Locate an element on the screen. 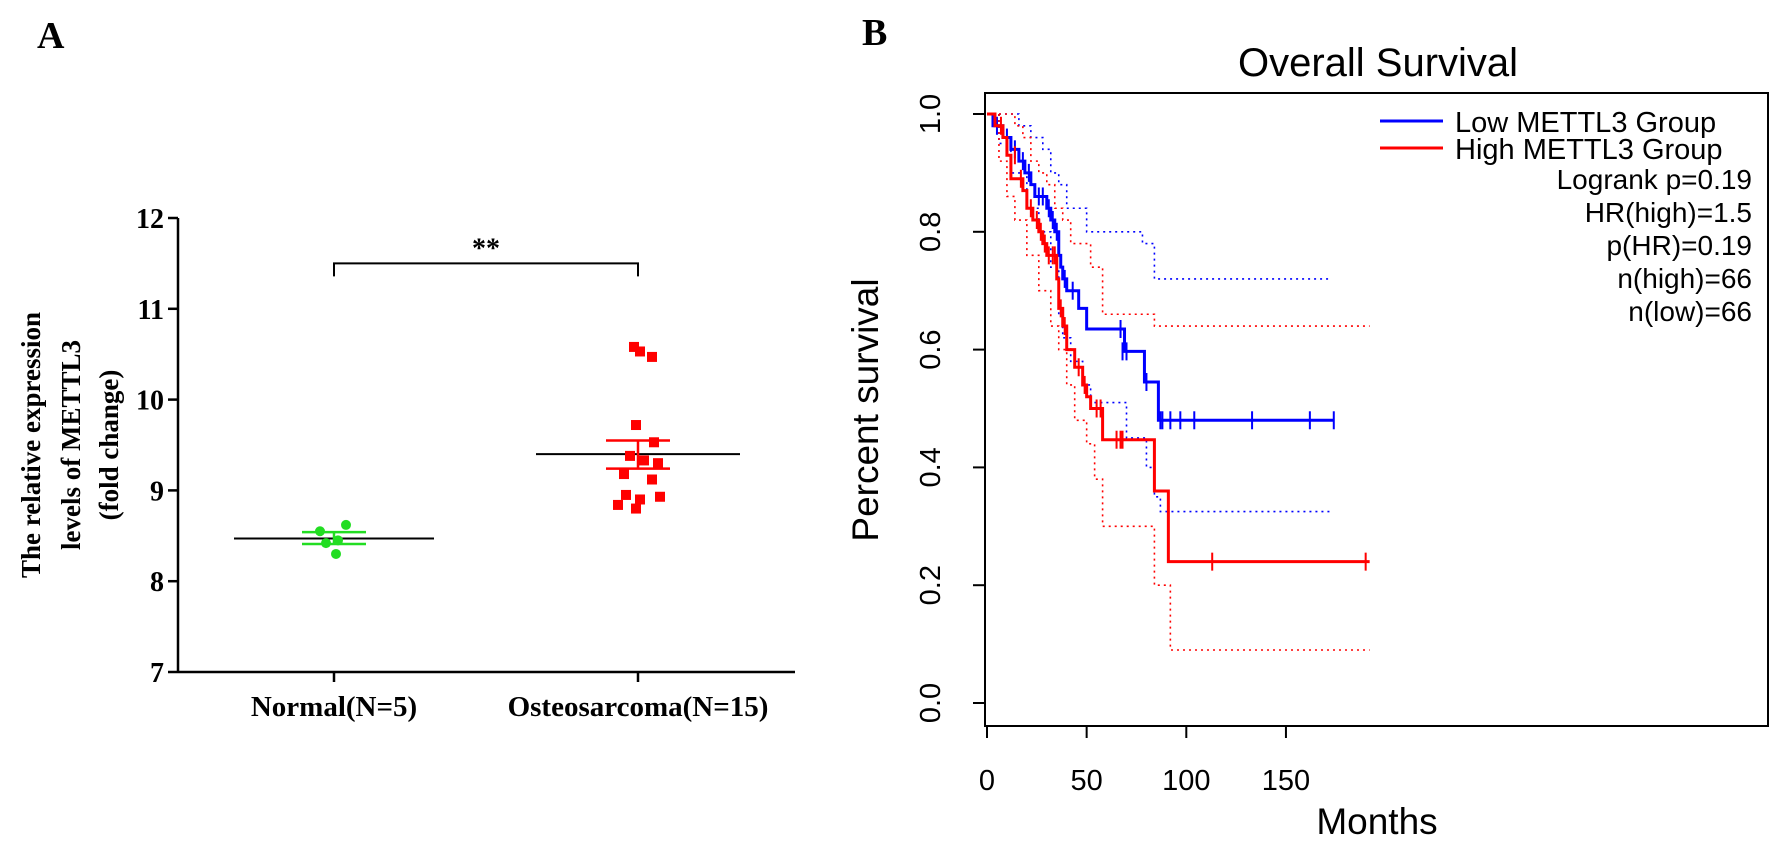  panel-b-x-axis-label: Months is located at coordinates (1376, 821).